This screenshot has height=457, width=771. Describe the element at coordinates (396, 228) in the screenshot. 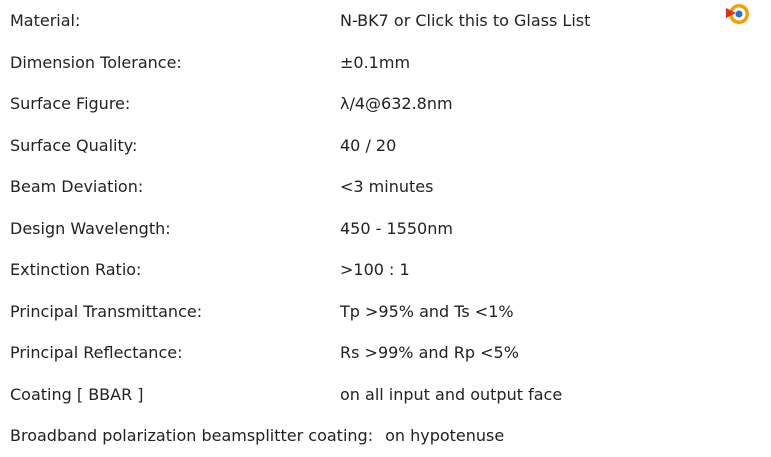

I see `spec-value: 450 - 1550nm` at that location.